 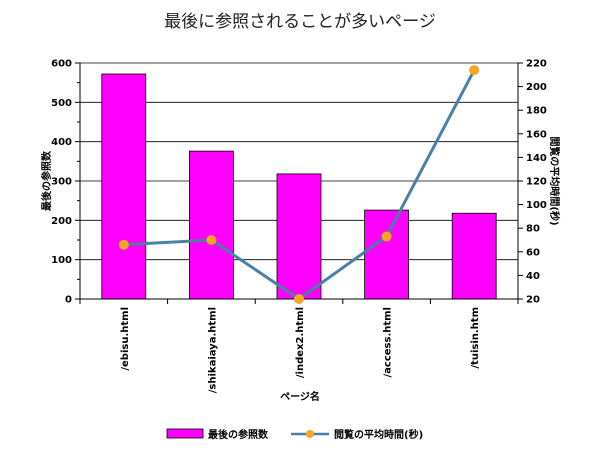 What do you see at coordinates (185, 433) in the screenshot?
I see `legend-swatch-bar` at bounding box center [185, 433].